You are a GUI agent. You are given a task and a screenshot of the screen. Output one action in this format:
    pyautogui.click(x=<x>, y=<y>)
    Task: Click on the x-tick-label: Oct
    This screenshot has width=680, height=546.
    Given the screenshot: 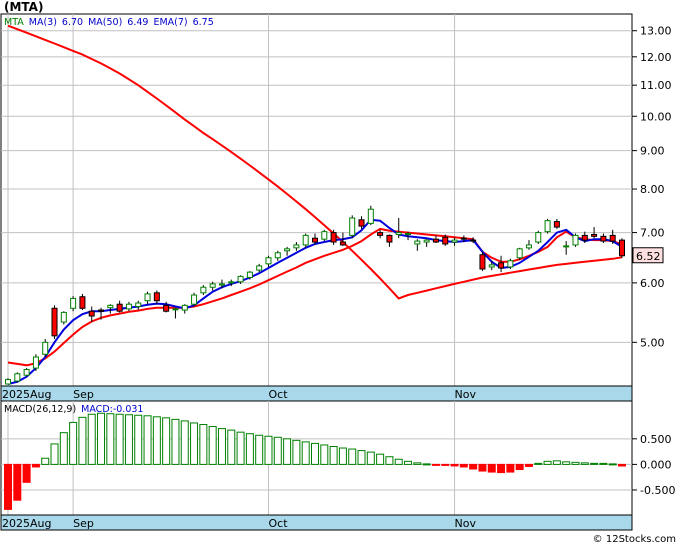 What is the action you would take?
    pyautogui.click(x=278, y=394)
    